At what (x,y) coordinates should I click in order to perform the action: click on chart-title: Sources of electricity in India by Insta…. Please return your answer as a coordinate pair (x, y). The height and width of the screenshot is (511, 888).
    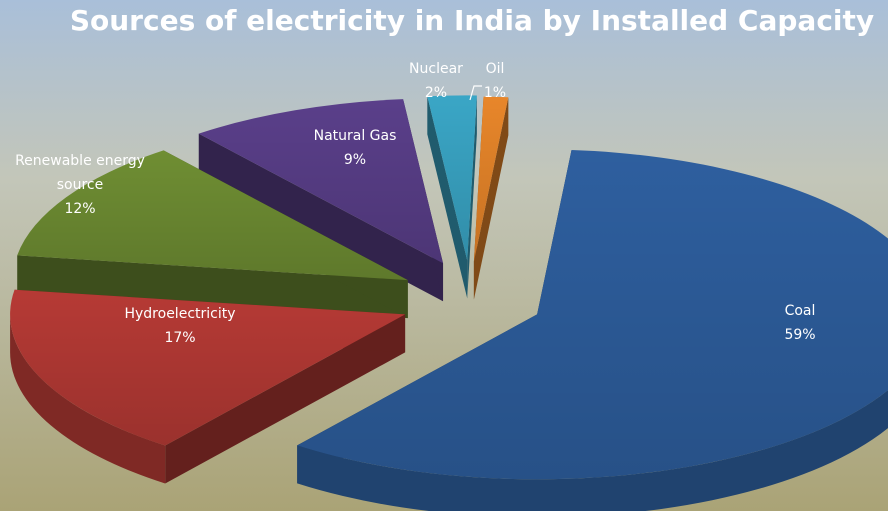
    Looking at the image, I should click on (472, 20).